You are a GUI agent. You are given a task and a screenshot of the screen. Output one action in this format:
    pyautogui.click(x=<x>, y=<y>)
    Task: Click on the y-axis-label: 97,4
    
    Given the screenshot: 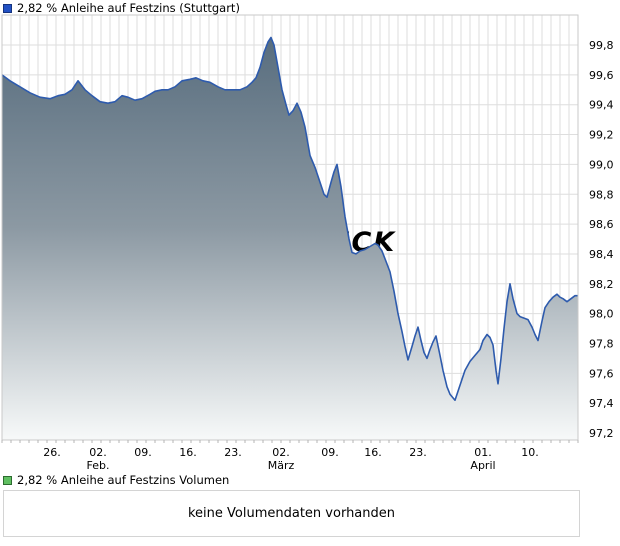 What is the action you would take?
    pyautogui.click(x=601, y=403)
    